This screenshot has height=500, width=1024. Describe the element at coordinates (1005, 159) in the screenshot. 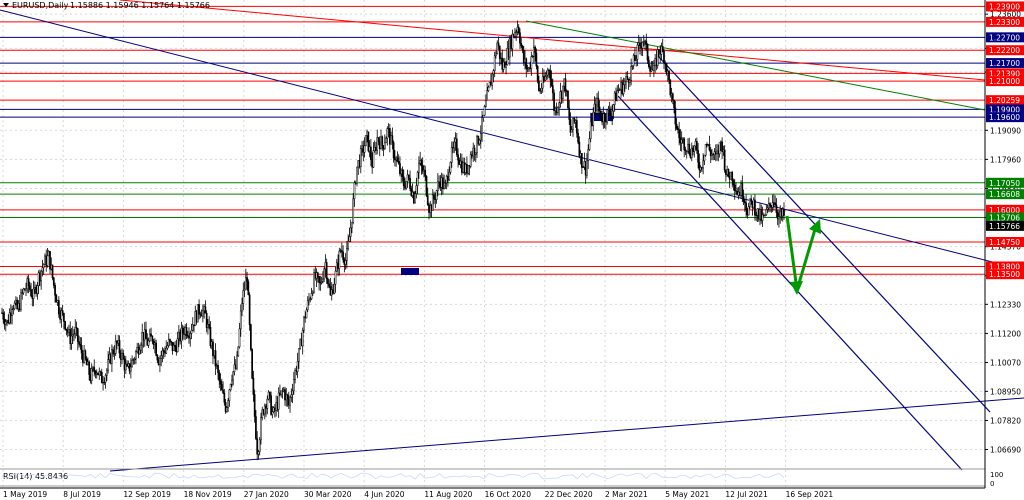

I see `price-tick-label: 1.17960` at that location.